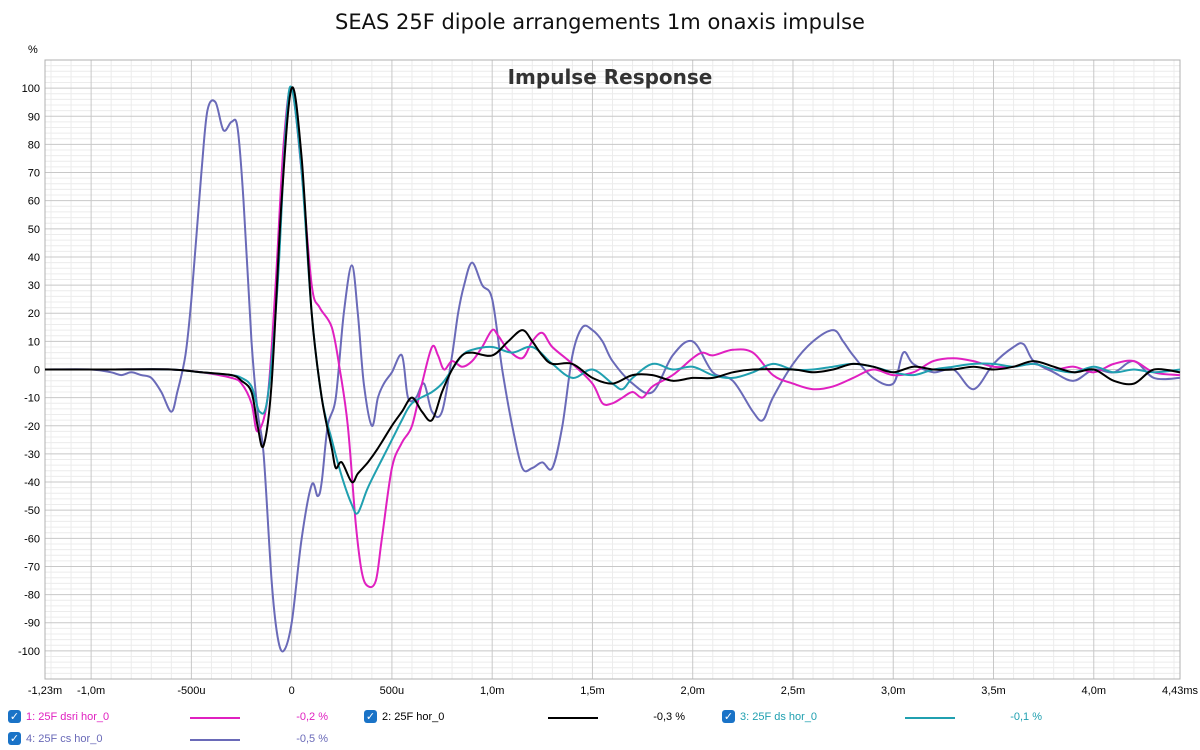  I want to click on y-tick-label: -90, so click(32, 624).